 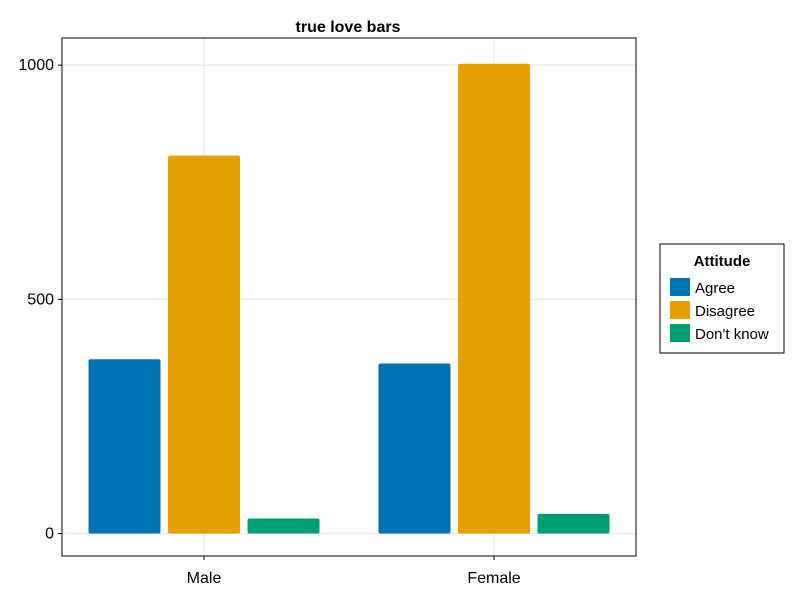 I want to click on x-tick-label: Female, so click(x=493, y=578).